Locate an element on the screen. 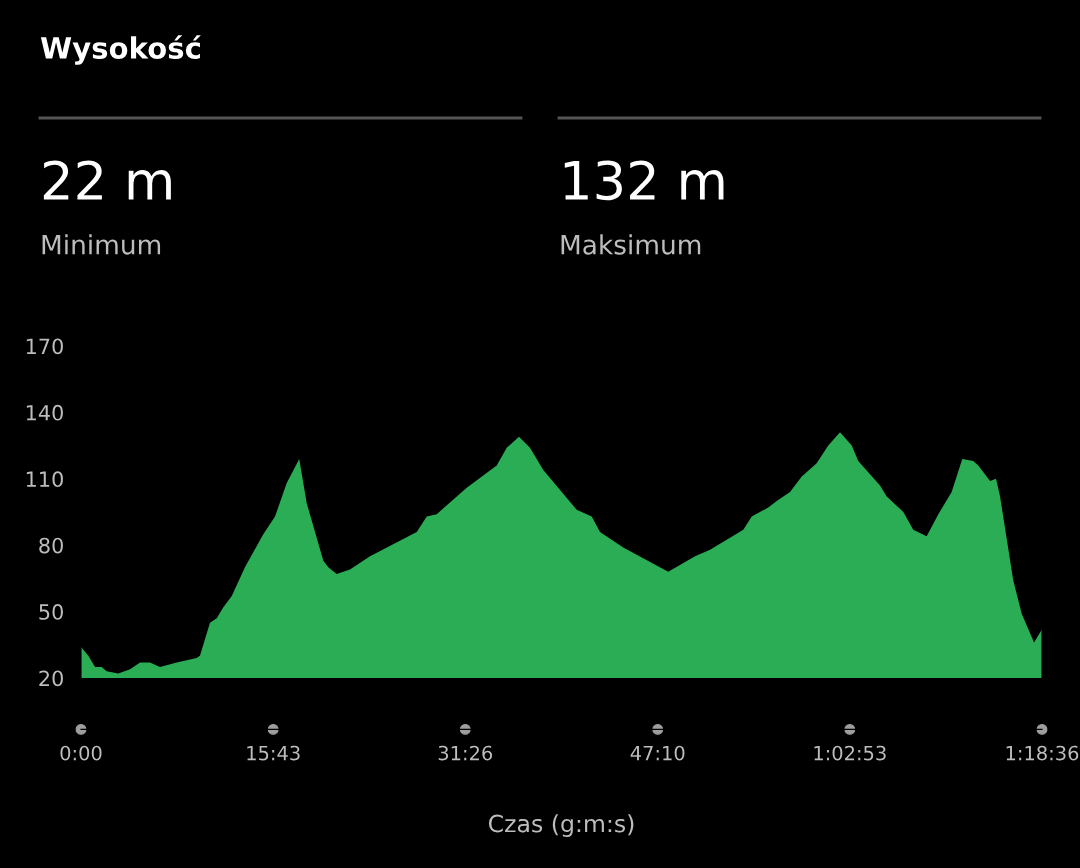  x-tick-label: 47:10 is located at coordinates (657, 753).